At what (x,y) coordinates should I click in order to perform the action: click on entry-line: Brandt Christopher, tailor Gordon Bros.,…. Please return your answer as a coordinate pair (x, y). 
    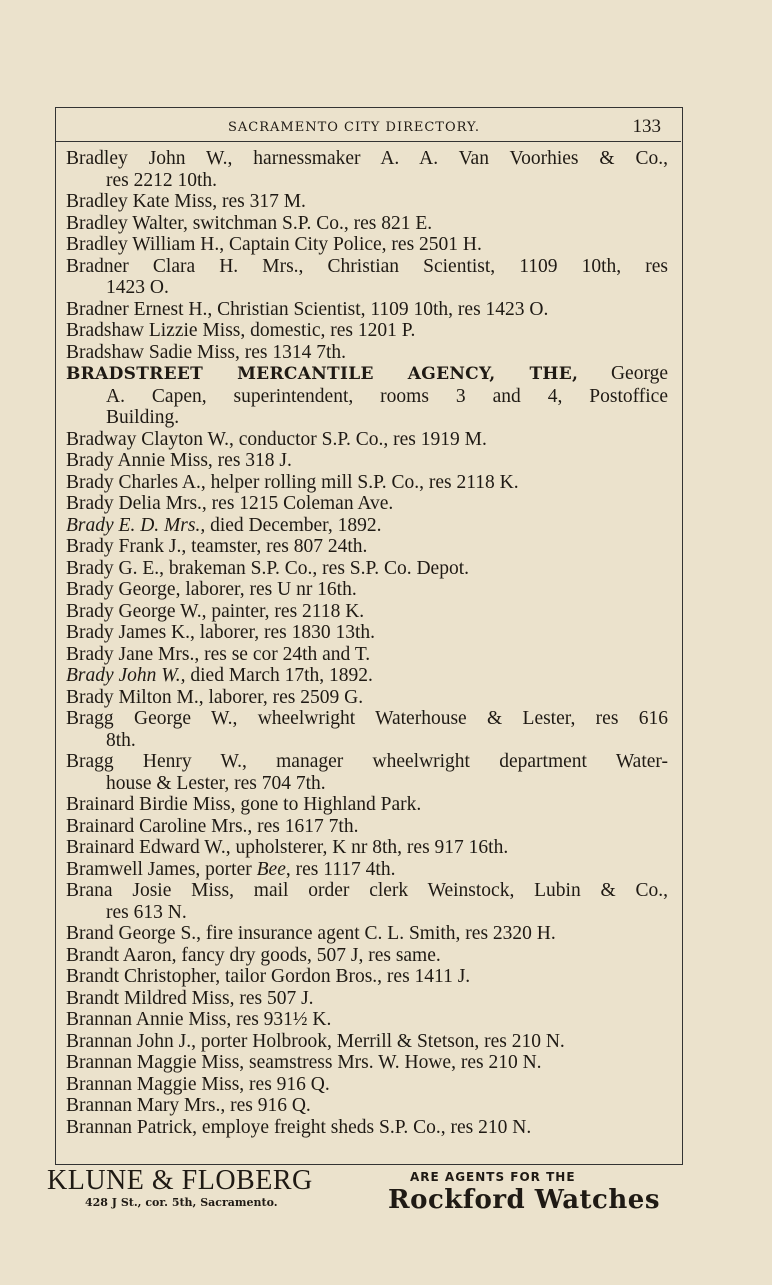
    Looking at the image, I should click on (367, 977).